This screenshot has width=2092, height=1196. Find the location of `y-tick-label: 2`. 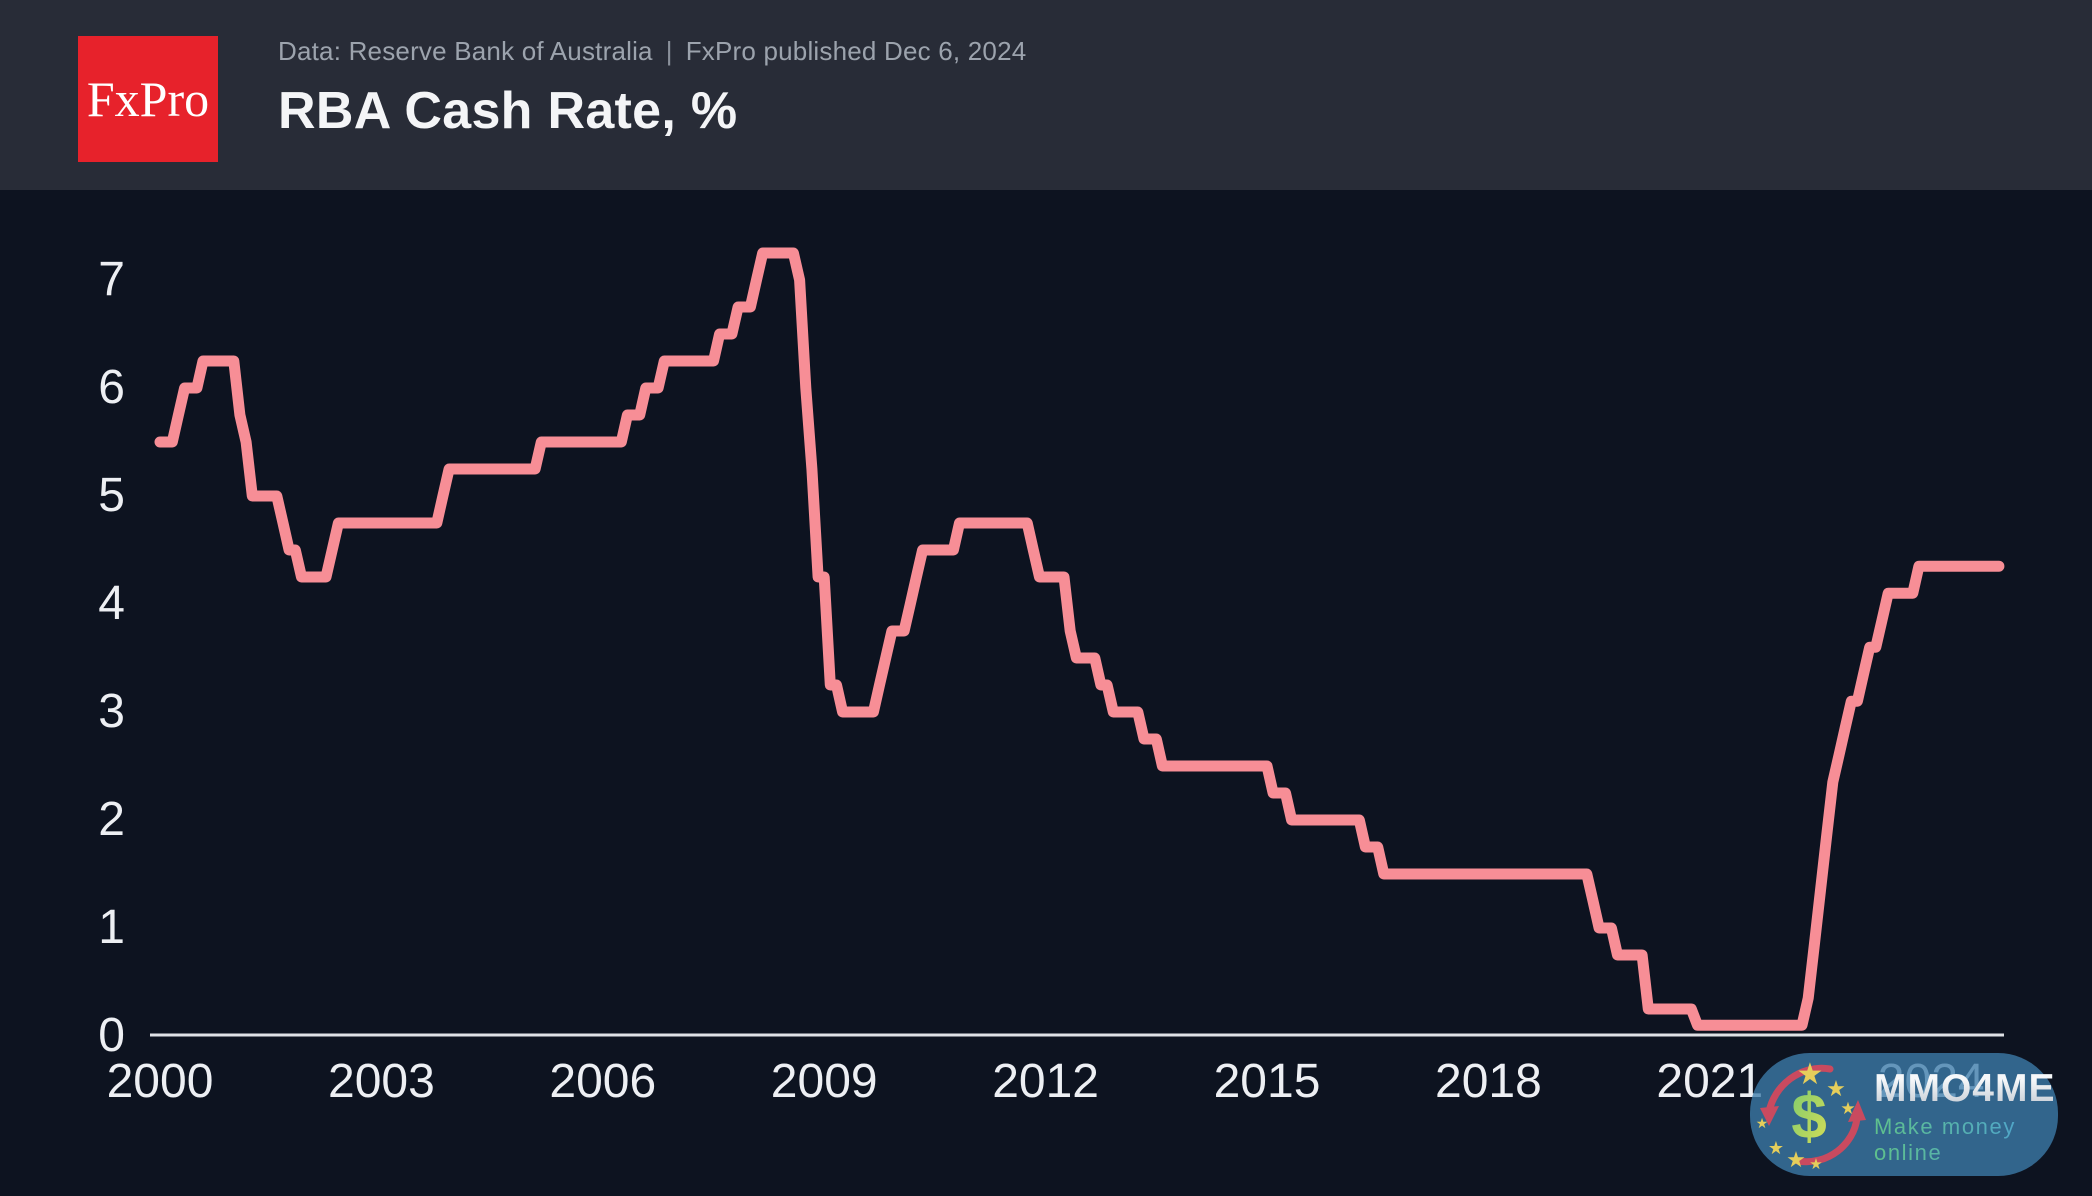

y-tick-label: 2 is located at coordinates (111, 819).